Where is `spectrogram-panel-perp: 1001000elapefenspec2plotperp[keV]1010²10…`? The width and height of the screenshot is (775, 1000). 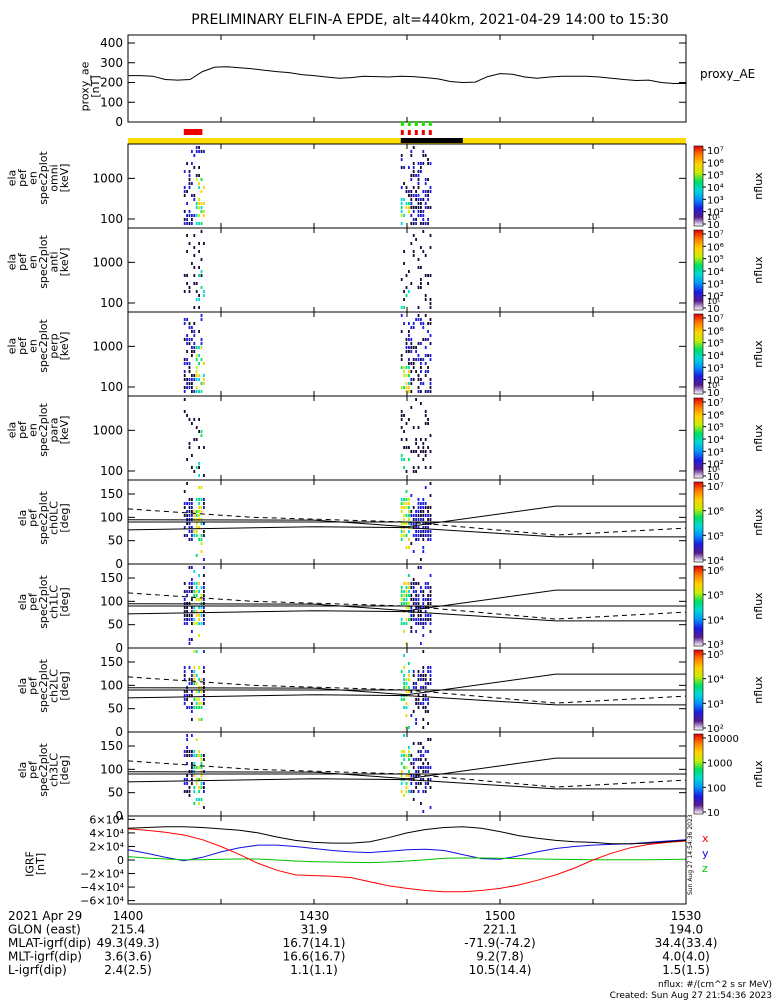
spectrogram-panel-perp: 1001000elapefenspec2plotperp[keV]1010²10… is located at coordinates (385, 355).